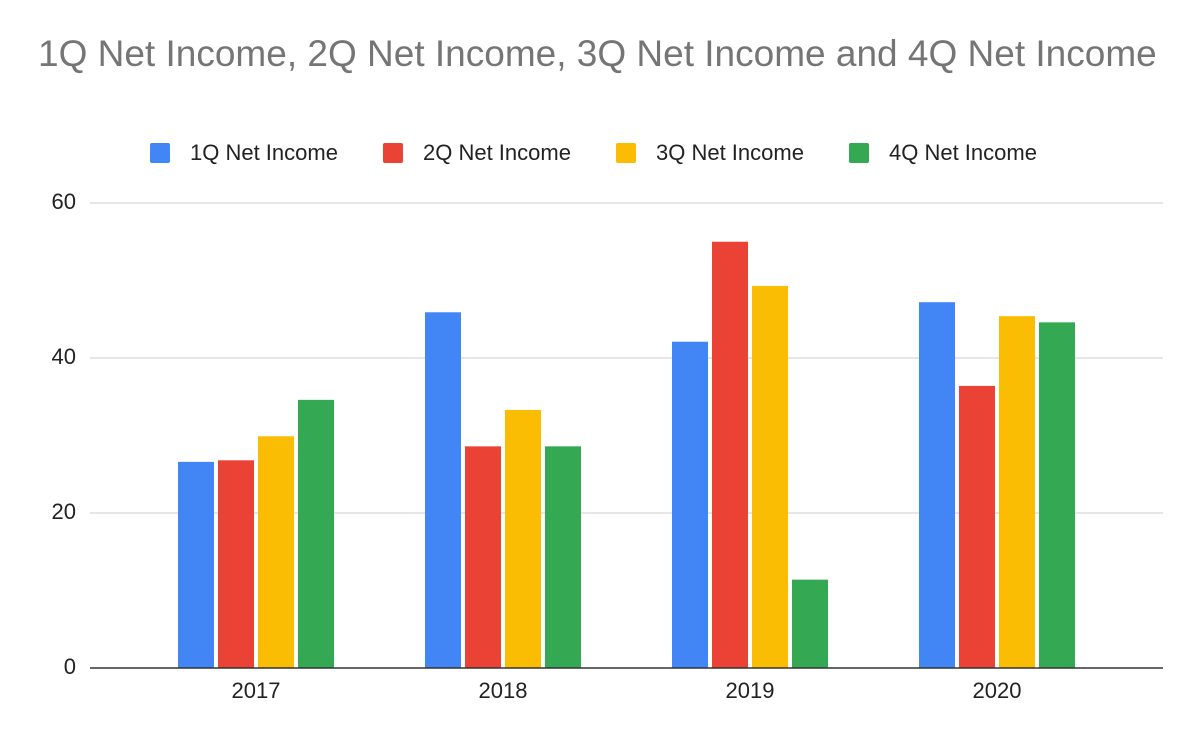  I want to click on legend-label: 2Q Net Income, so click(497, 152).